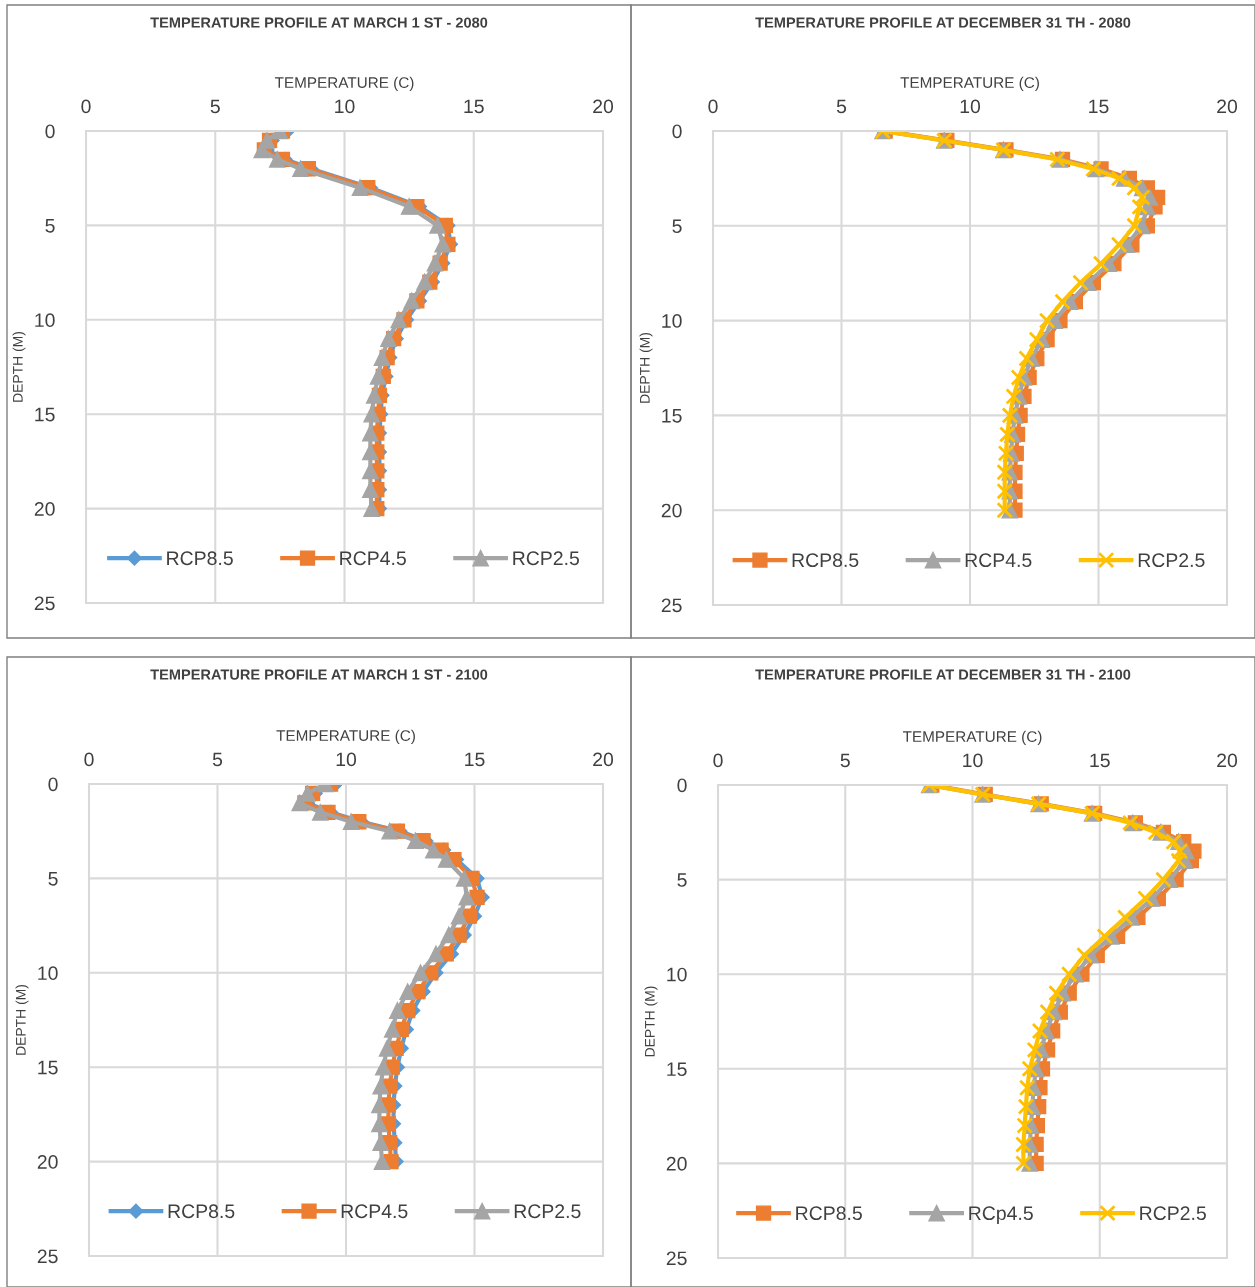  What do you see at coordinates (319, 22) in the screenshot?
I see `chart-title: TEMPERATURE PROFILE AT MARCH 1 ST - 2080` at bounding box center [319, 22].